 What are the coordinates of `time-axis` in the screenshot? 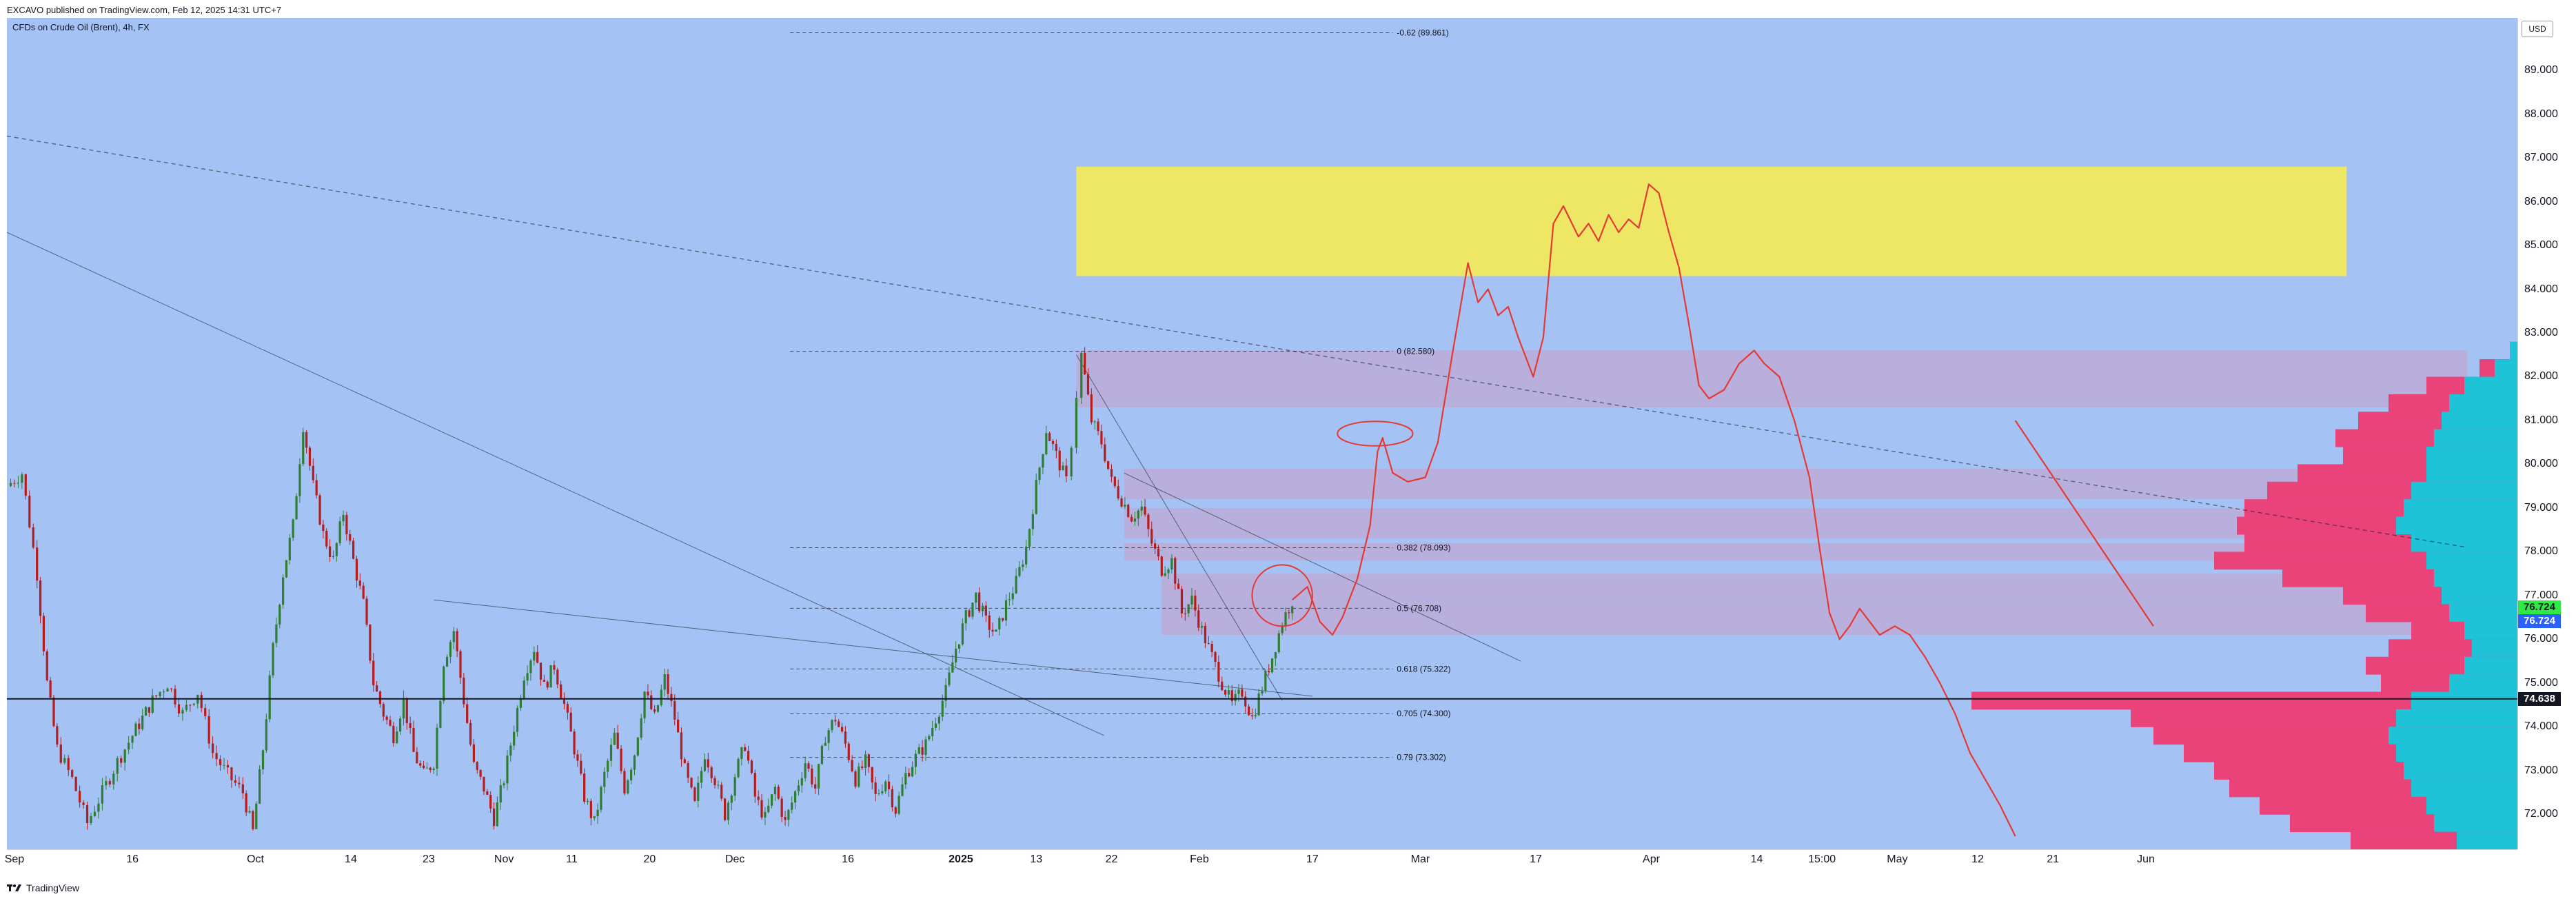 It's located at (1262, 860).